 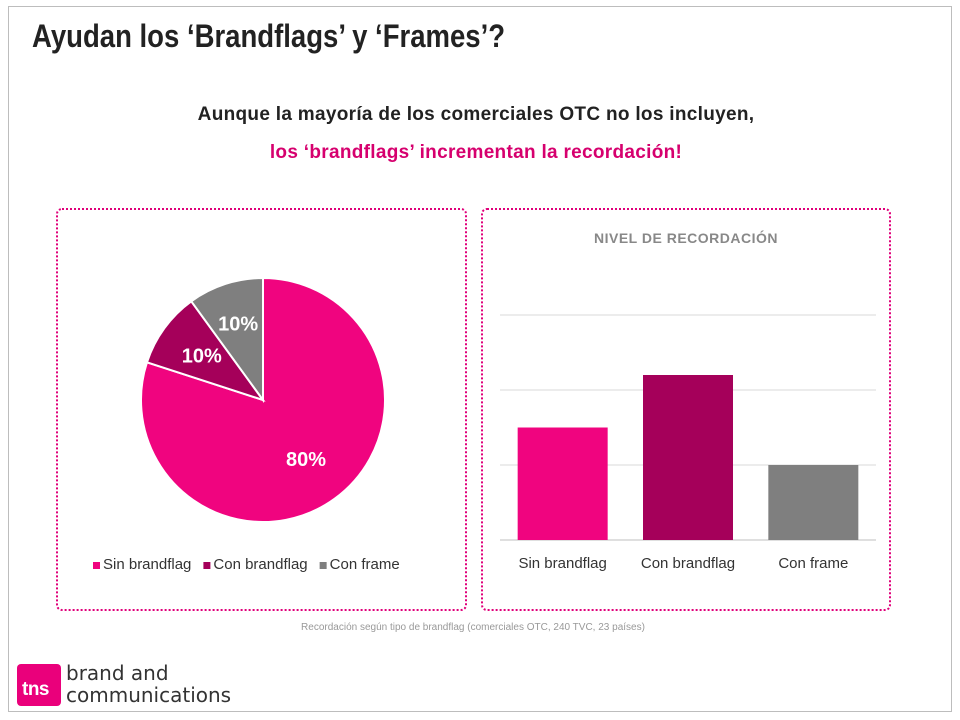 I want to click on slide-title: Ayudan los ‘Brandflags’ y ‘Frames’?, so click(x=269, y=36).